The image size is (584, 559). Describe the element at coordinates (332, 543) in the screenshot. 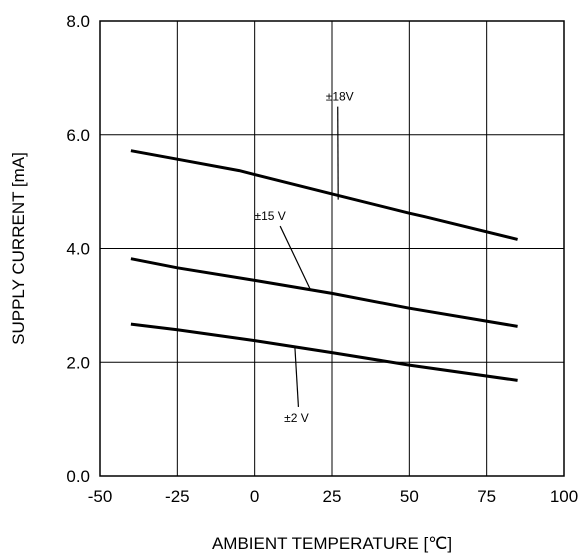

I see `x-axis-title: AMBIENT TEMPERATURE [℃]` at that location.